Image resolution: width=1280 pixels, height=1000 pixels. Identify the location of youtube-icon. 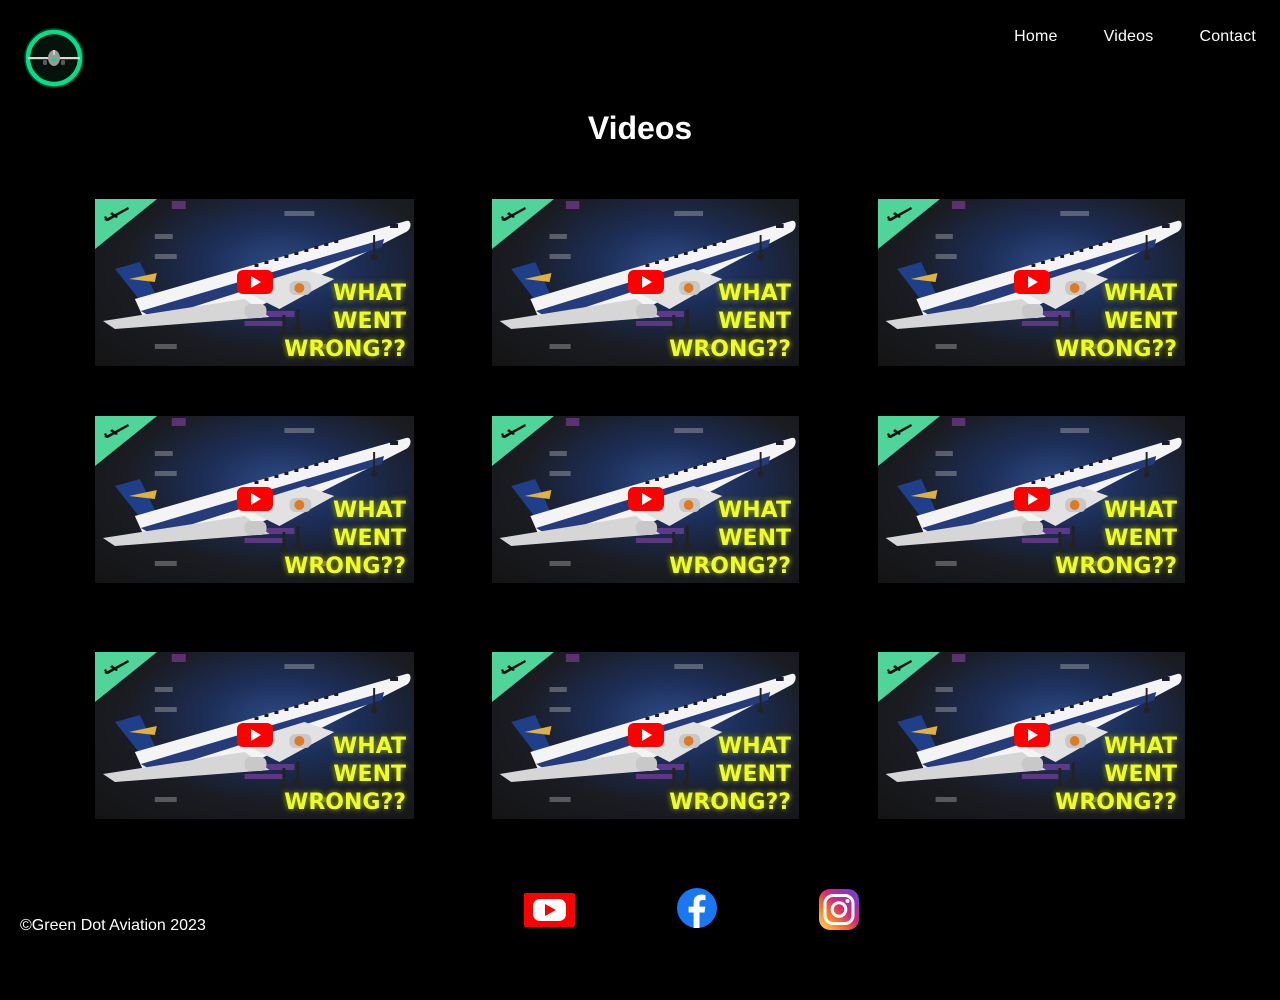
(549, 910).